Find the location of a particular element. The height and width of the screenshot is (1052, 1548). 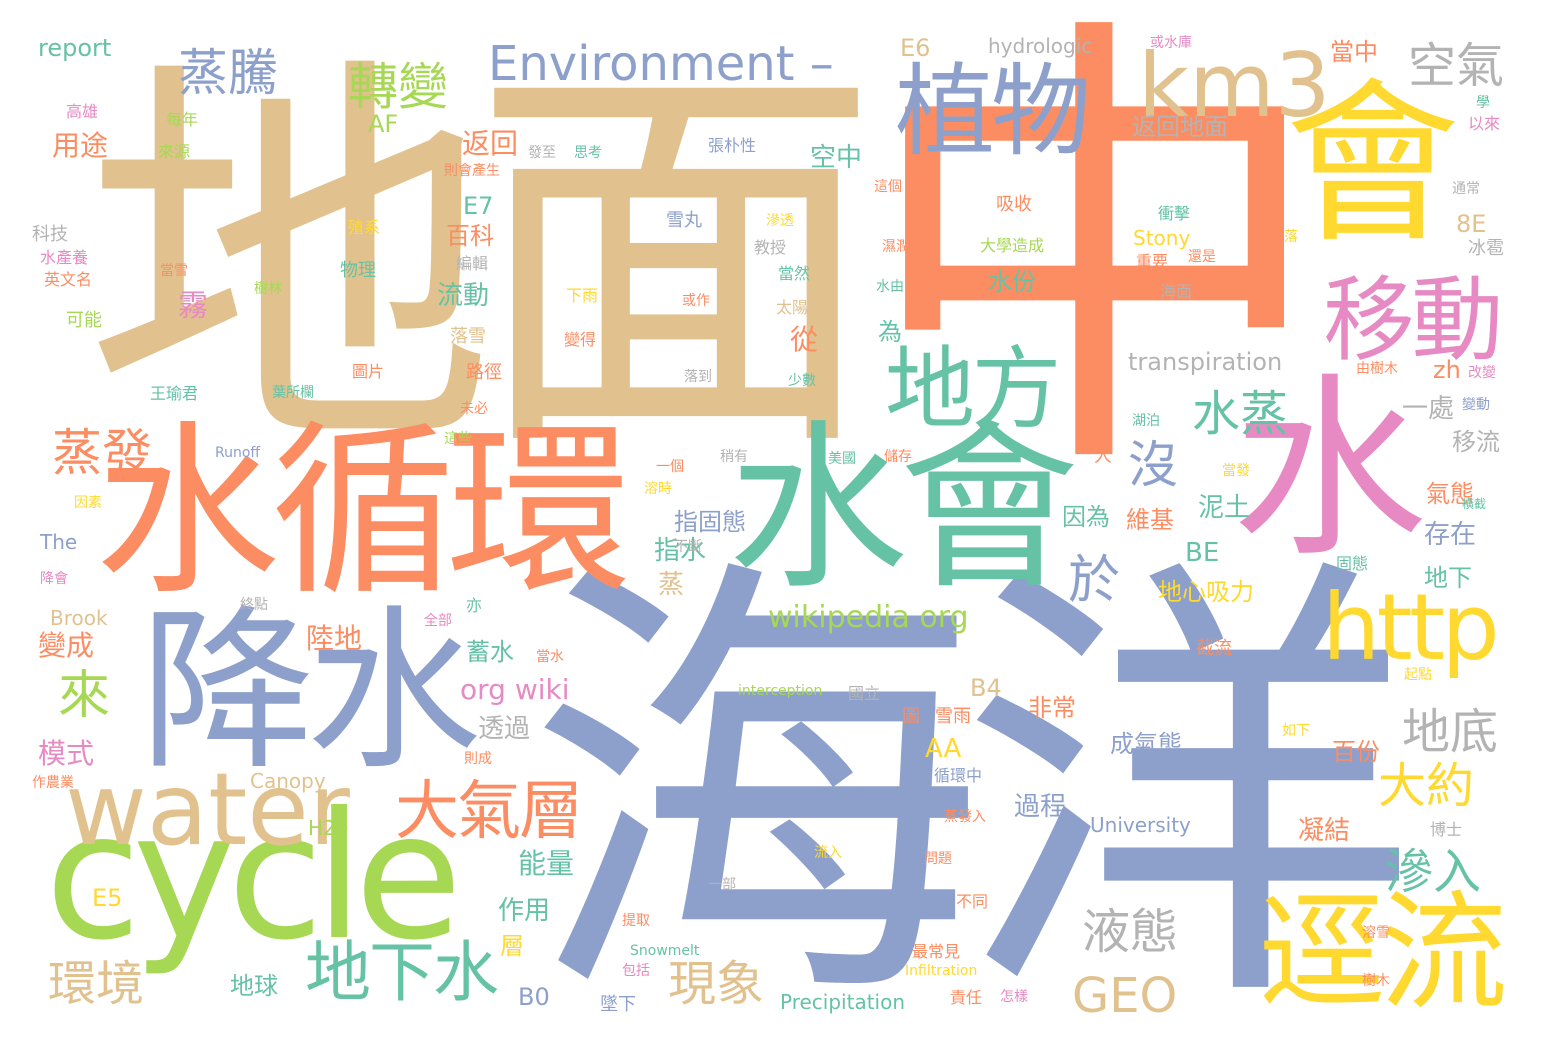

word: 水產養 is located at coordinates (64, 257).